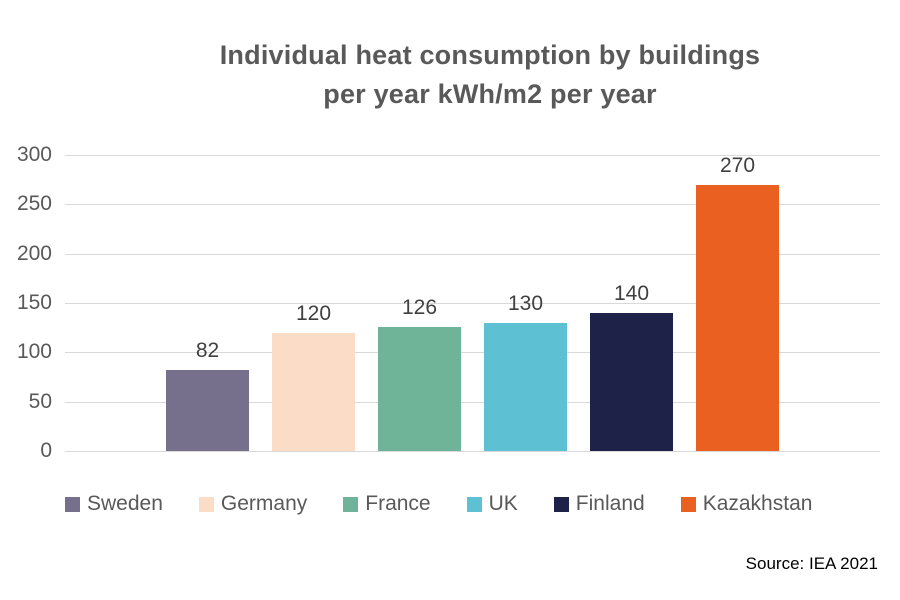  Describe the element at coordinates (419, 373) in the screenshot. I see `bar-france: 126` at that location.